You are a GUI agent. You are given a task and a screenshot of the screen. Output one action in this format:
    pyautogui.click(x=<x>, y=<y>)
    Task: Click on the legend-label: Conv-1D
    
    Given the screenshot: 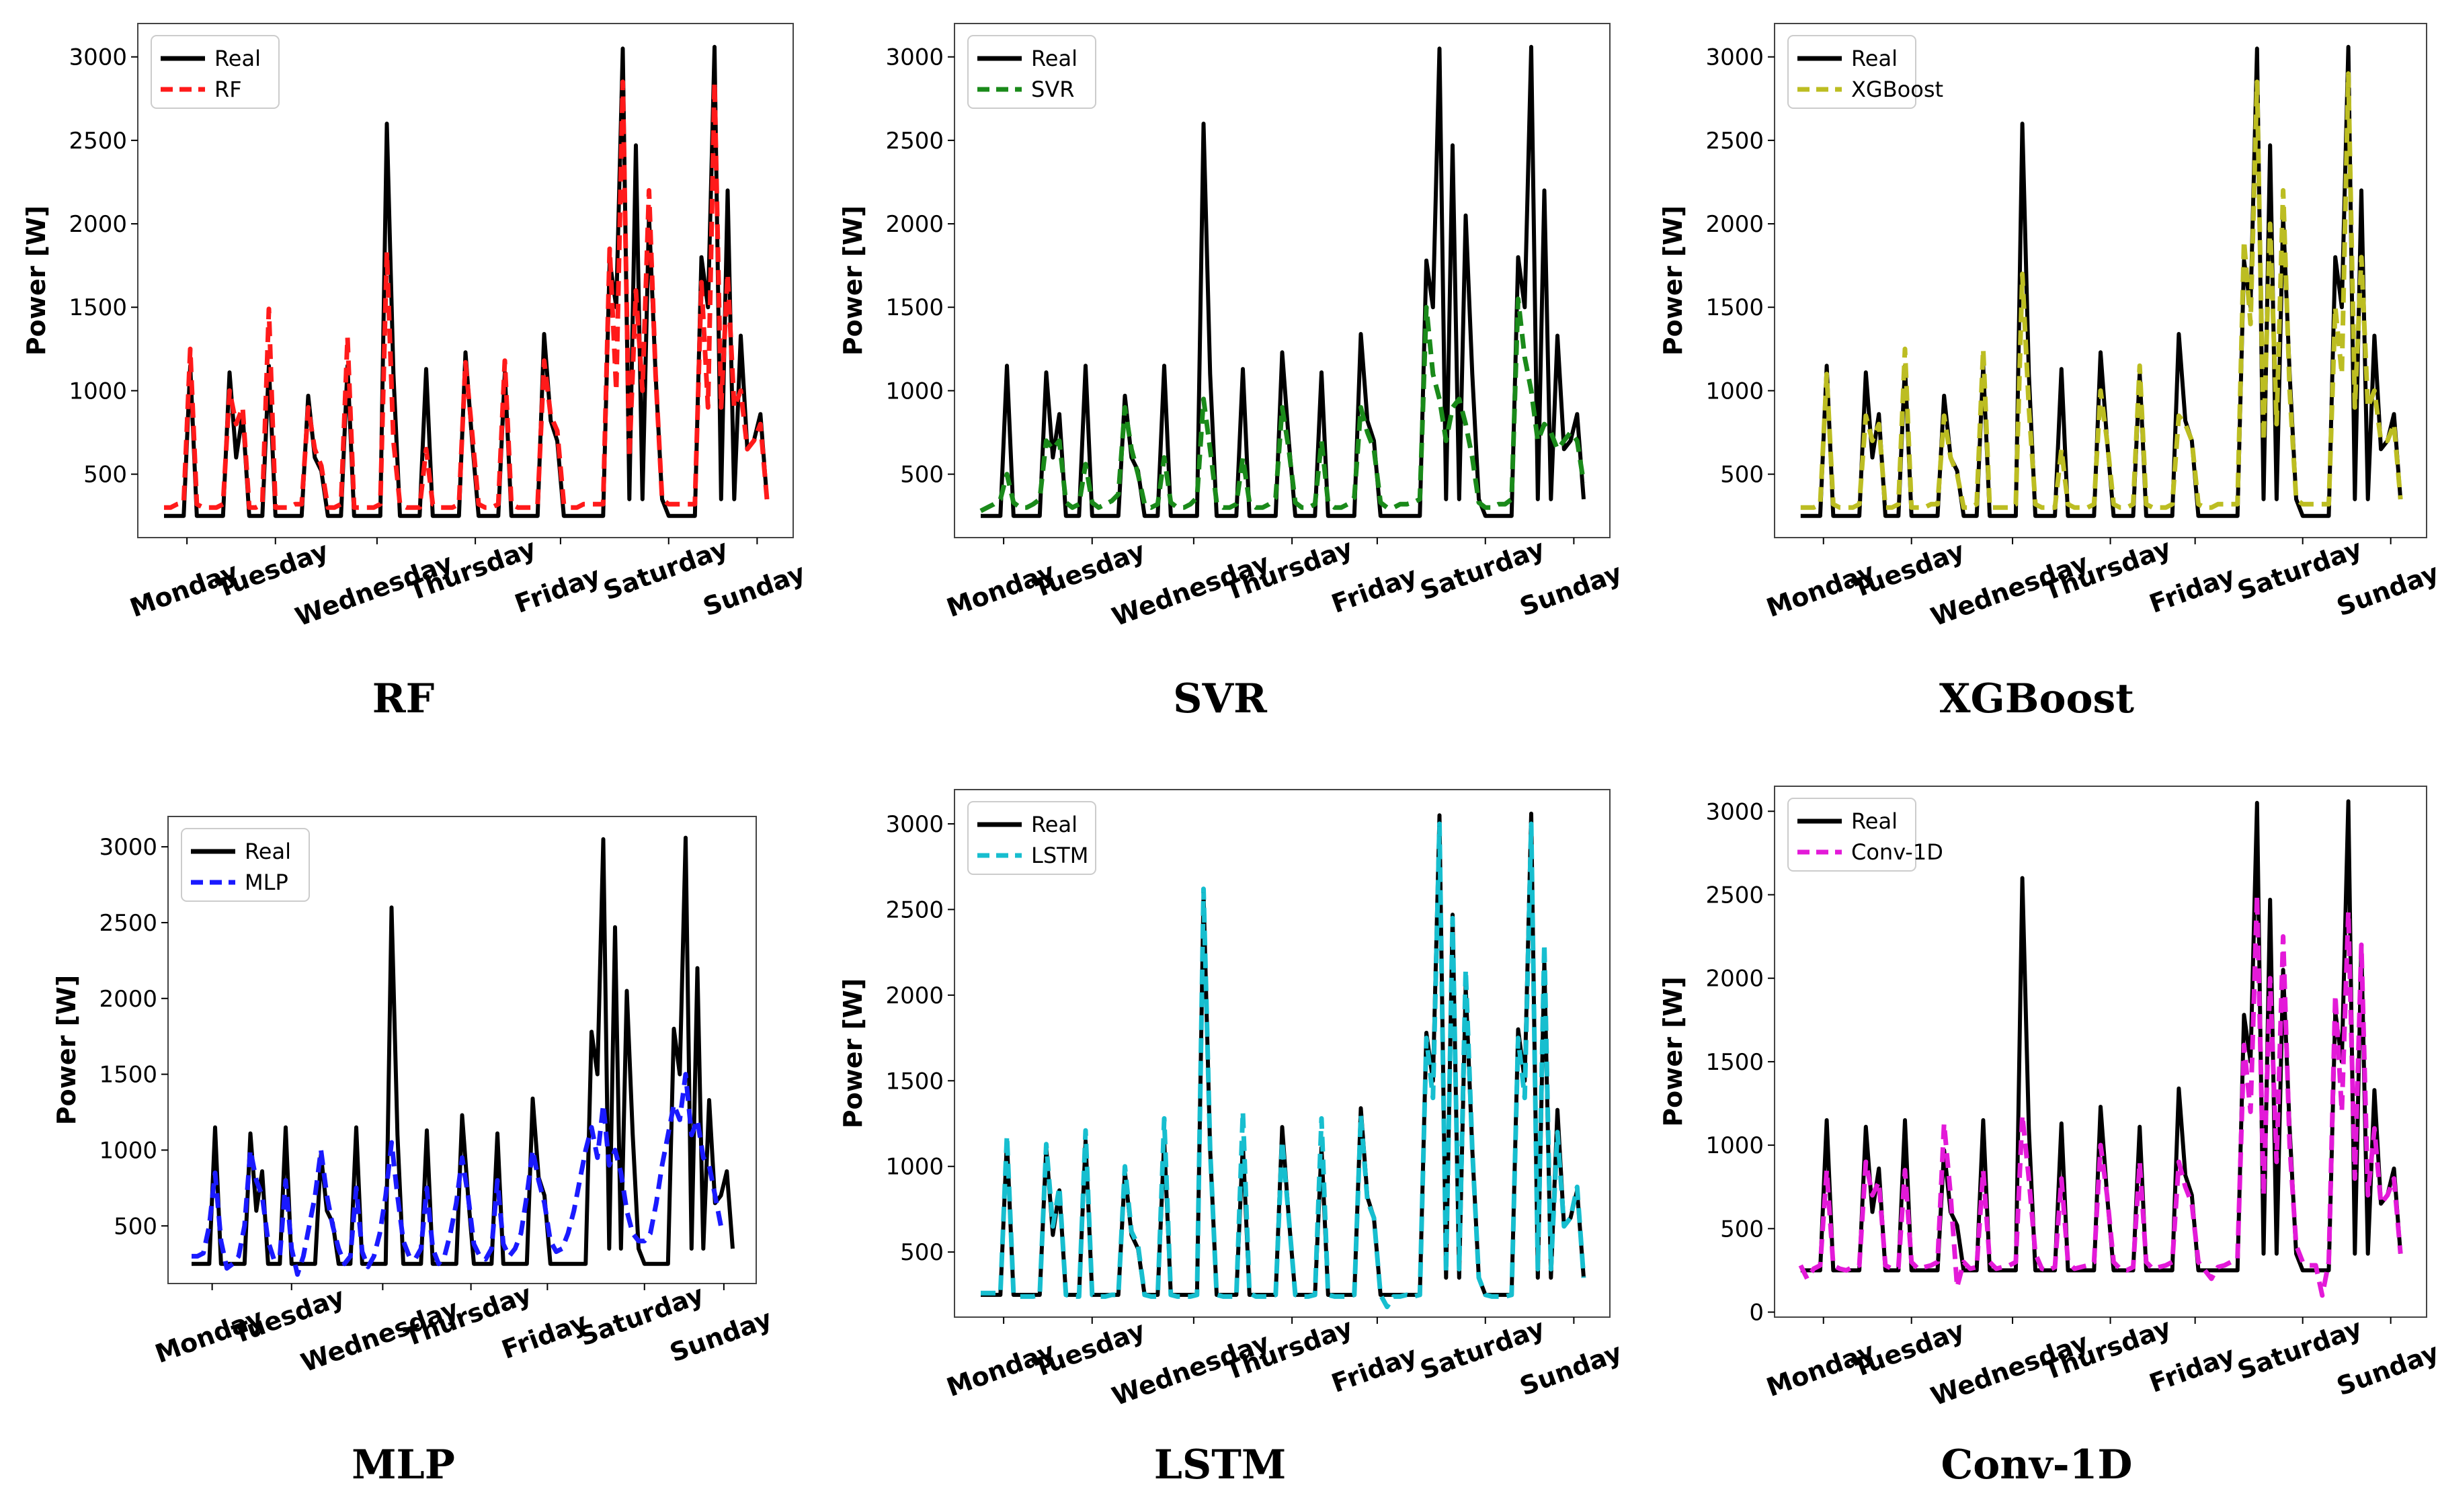 What is the action you would take?
    pyautogui.click(x=1897, y=852)
    